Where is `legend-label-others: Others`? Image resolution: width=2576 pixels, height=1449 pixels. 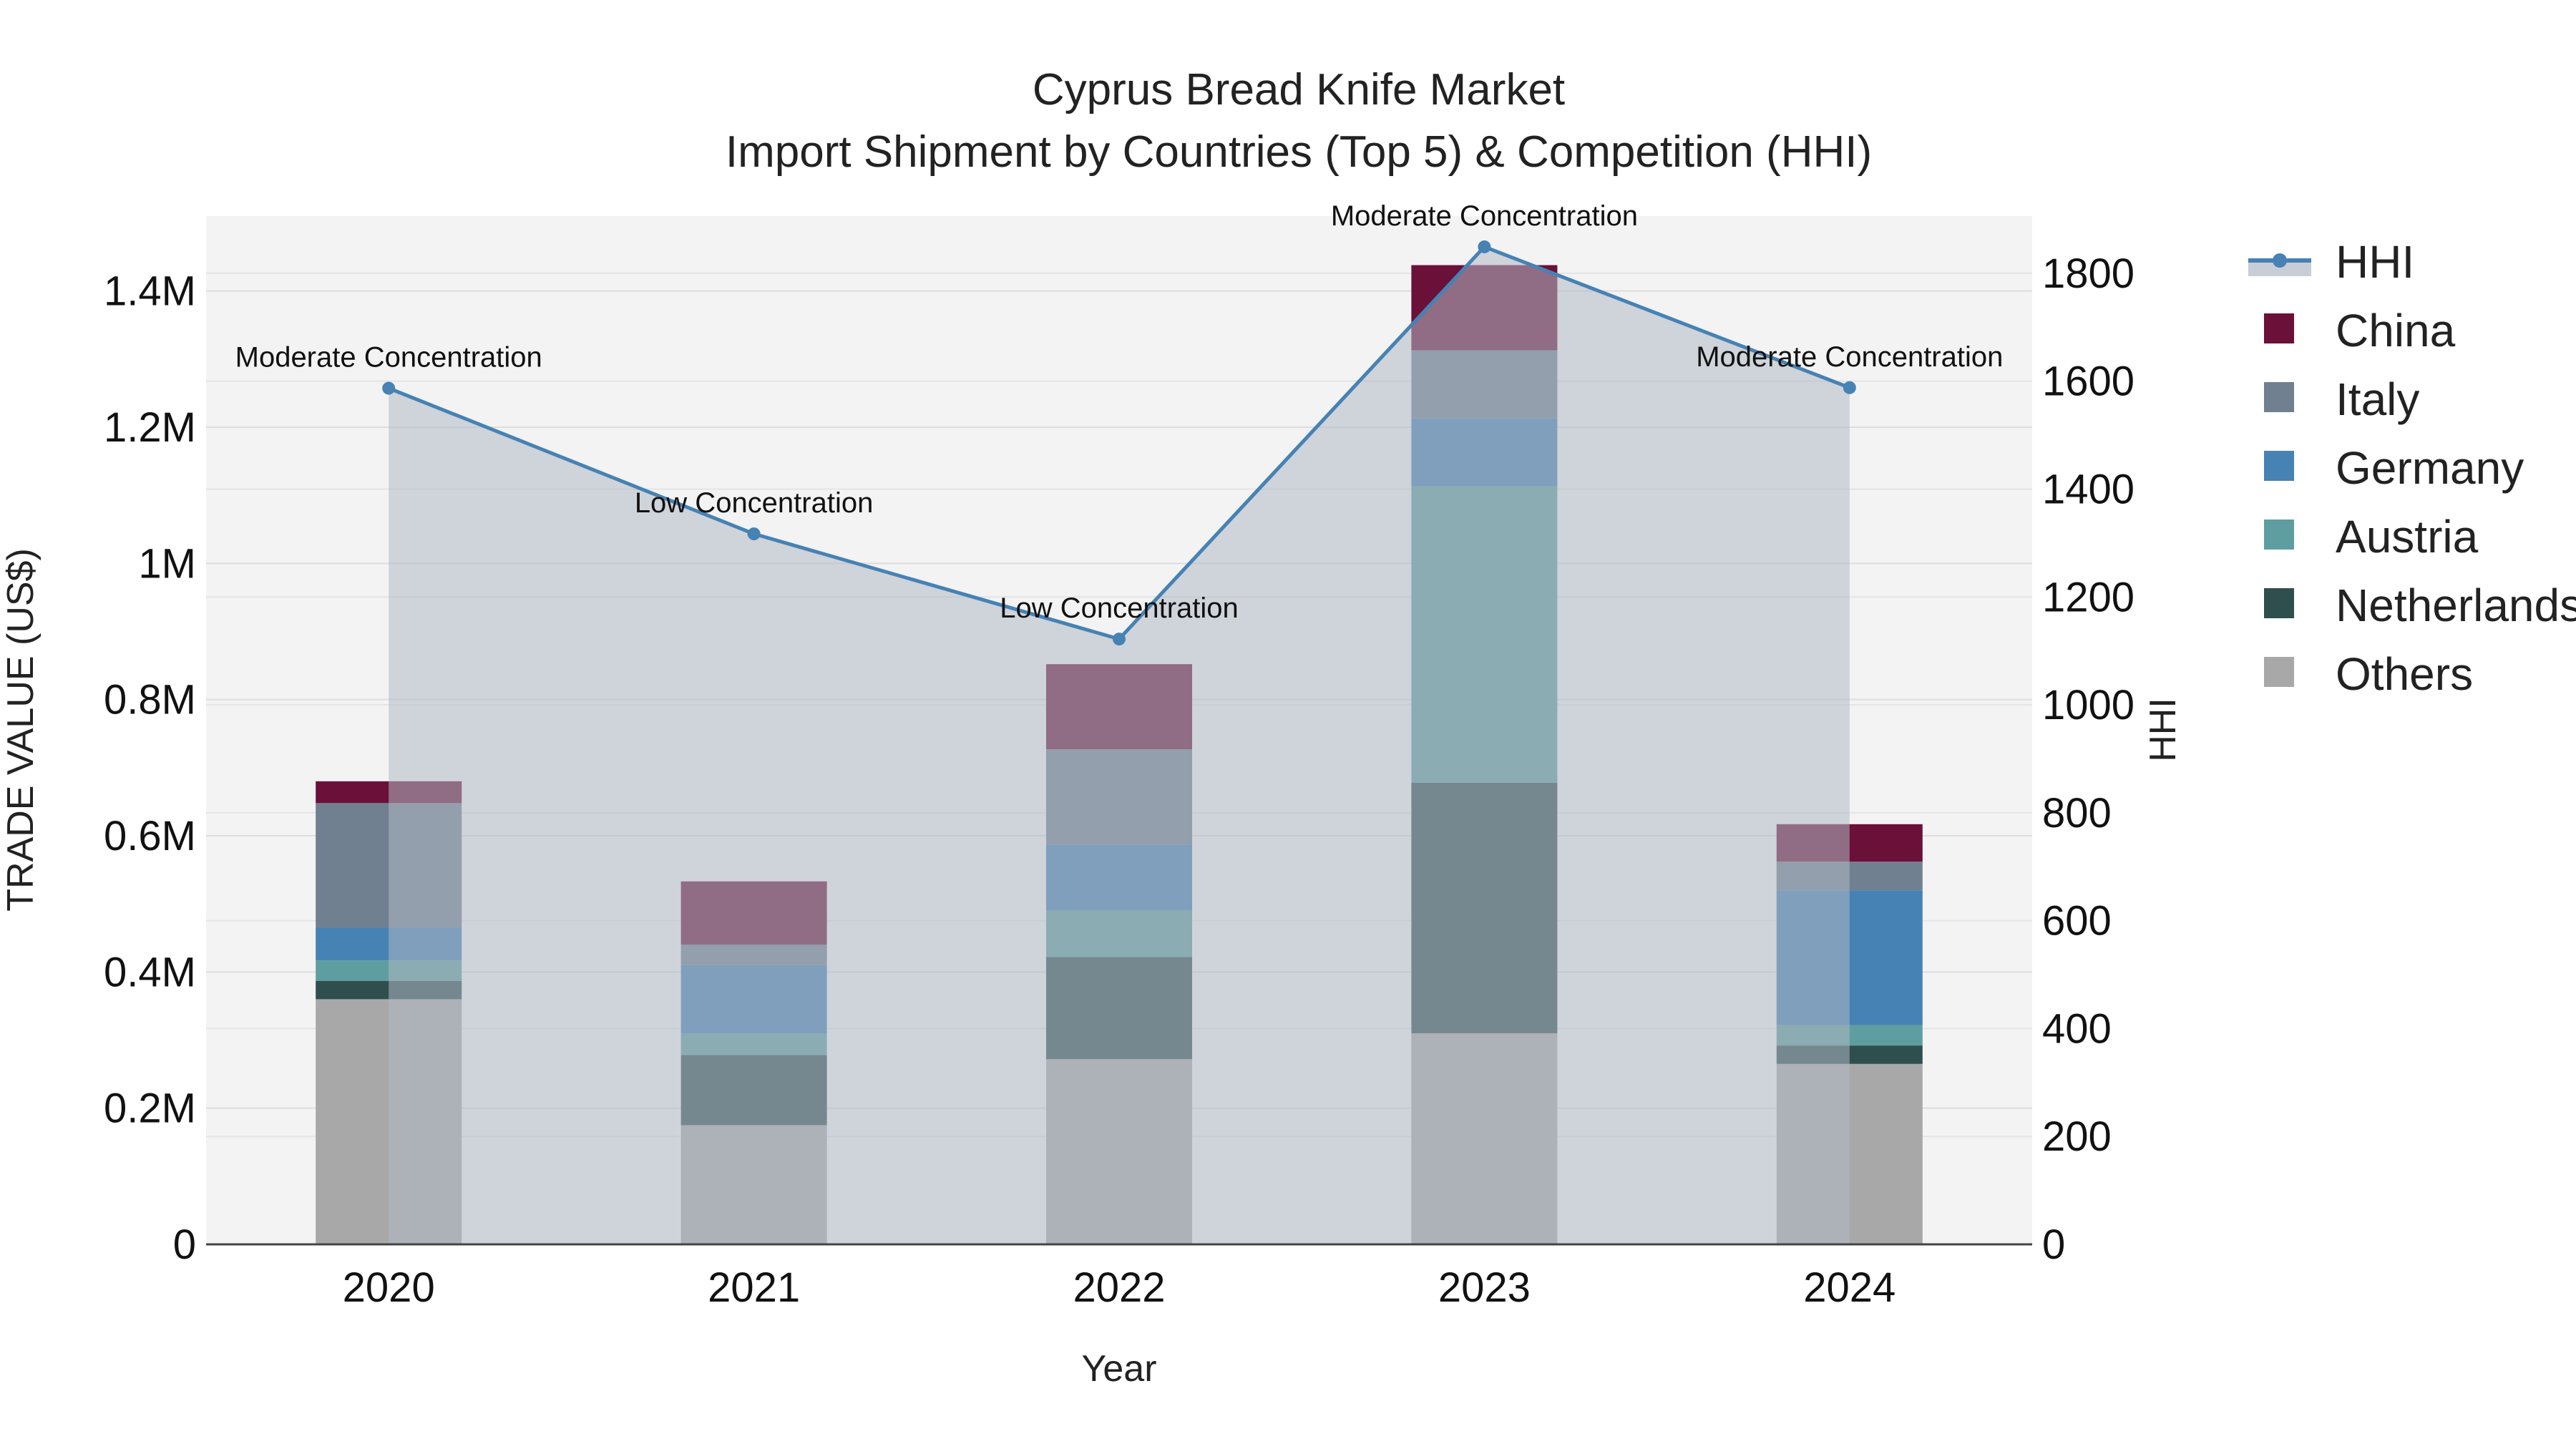
legend-label-others: Others is located at coordinates (2404, 674).